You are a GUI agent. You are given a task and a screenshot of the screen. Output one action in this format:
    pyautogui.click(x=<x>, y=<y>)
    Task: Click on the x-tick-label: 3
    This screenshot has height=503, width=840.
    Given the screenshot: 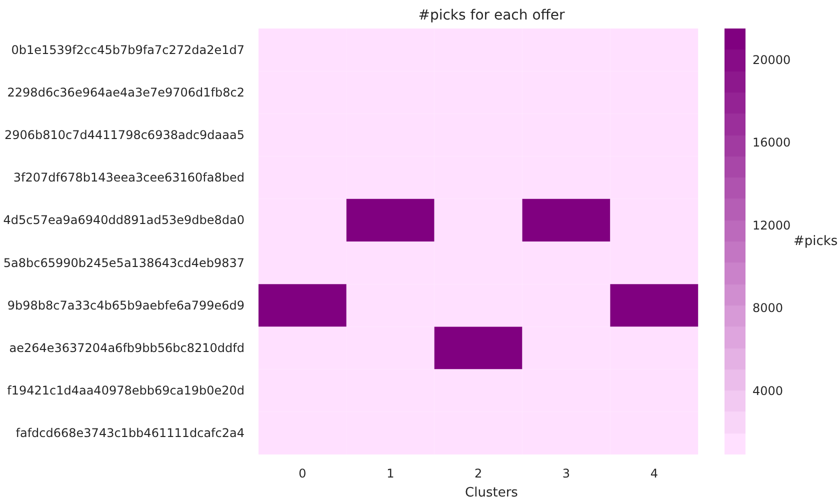 What is the action you would take?
    pyautogui.click(x=566, y=473)
    